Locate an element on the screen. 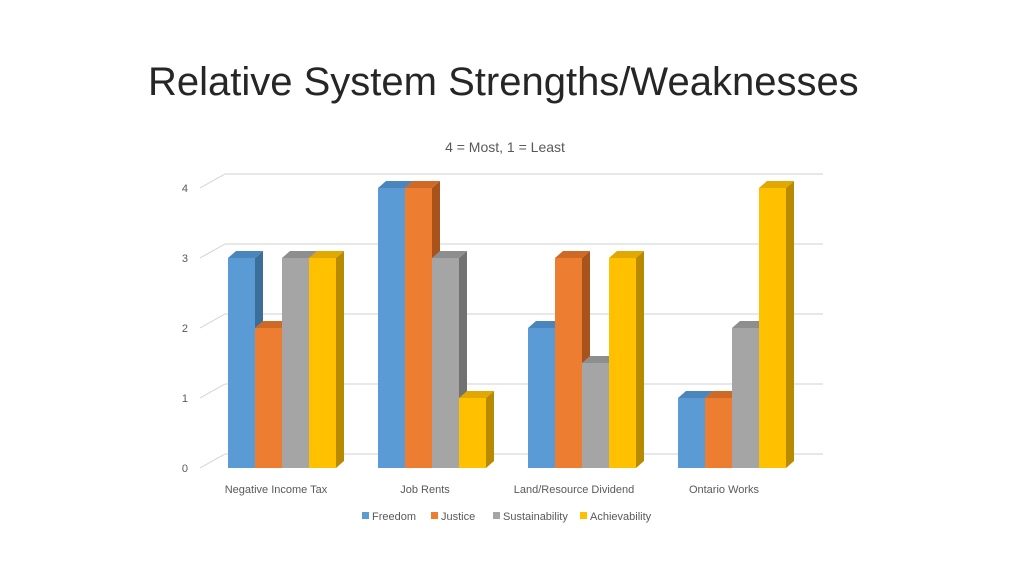 This screenshot has height=576, width=1024. category-label: Job Rents is located at coordinates (425, 490).